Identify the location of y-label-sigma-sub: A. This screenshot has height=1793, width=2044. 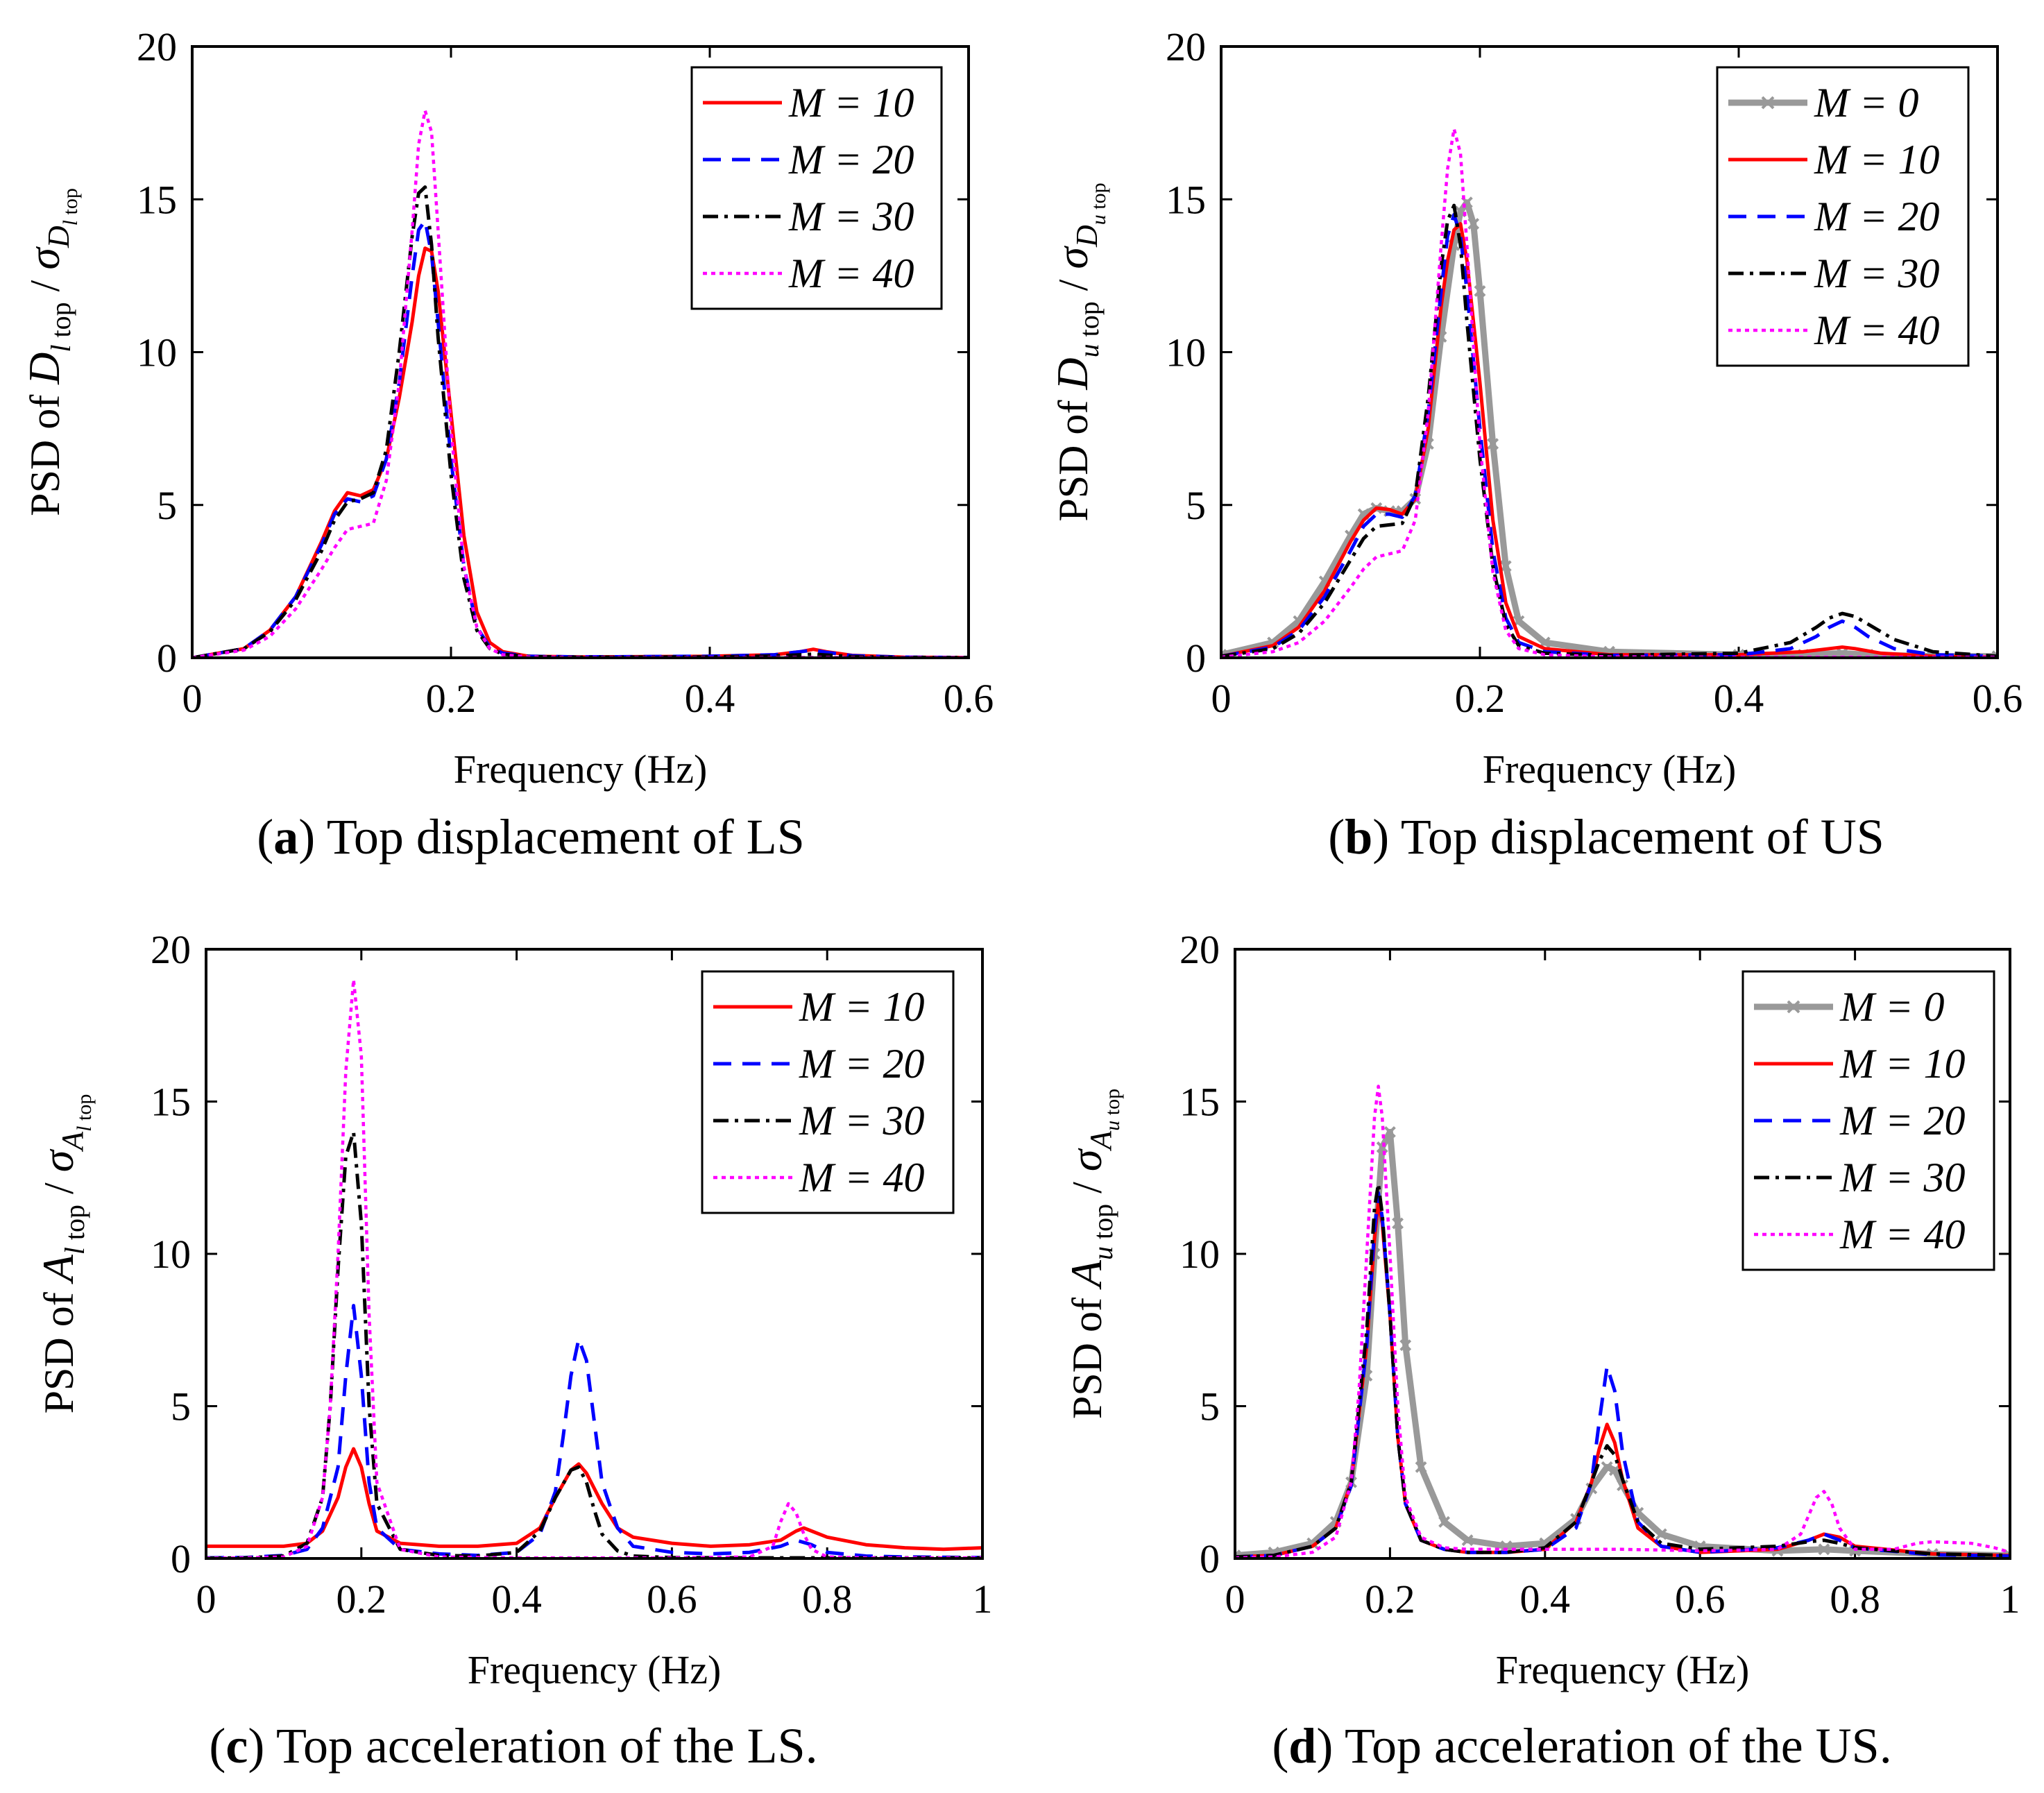
(1101, 1141).